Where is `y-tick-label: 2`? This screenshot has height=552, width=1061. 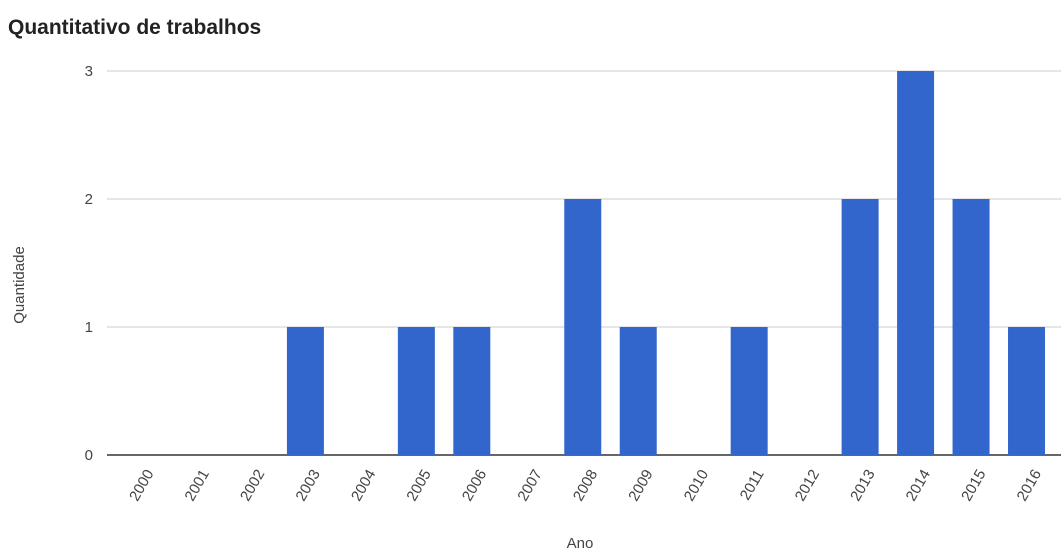
y-tick-label: 2 is located at coordinates (89, 199).